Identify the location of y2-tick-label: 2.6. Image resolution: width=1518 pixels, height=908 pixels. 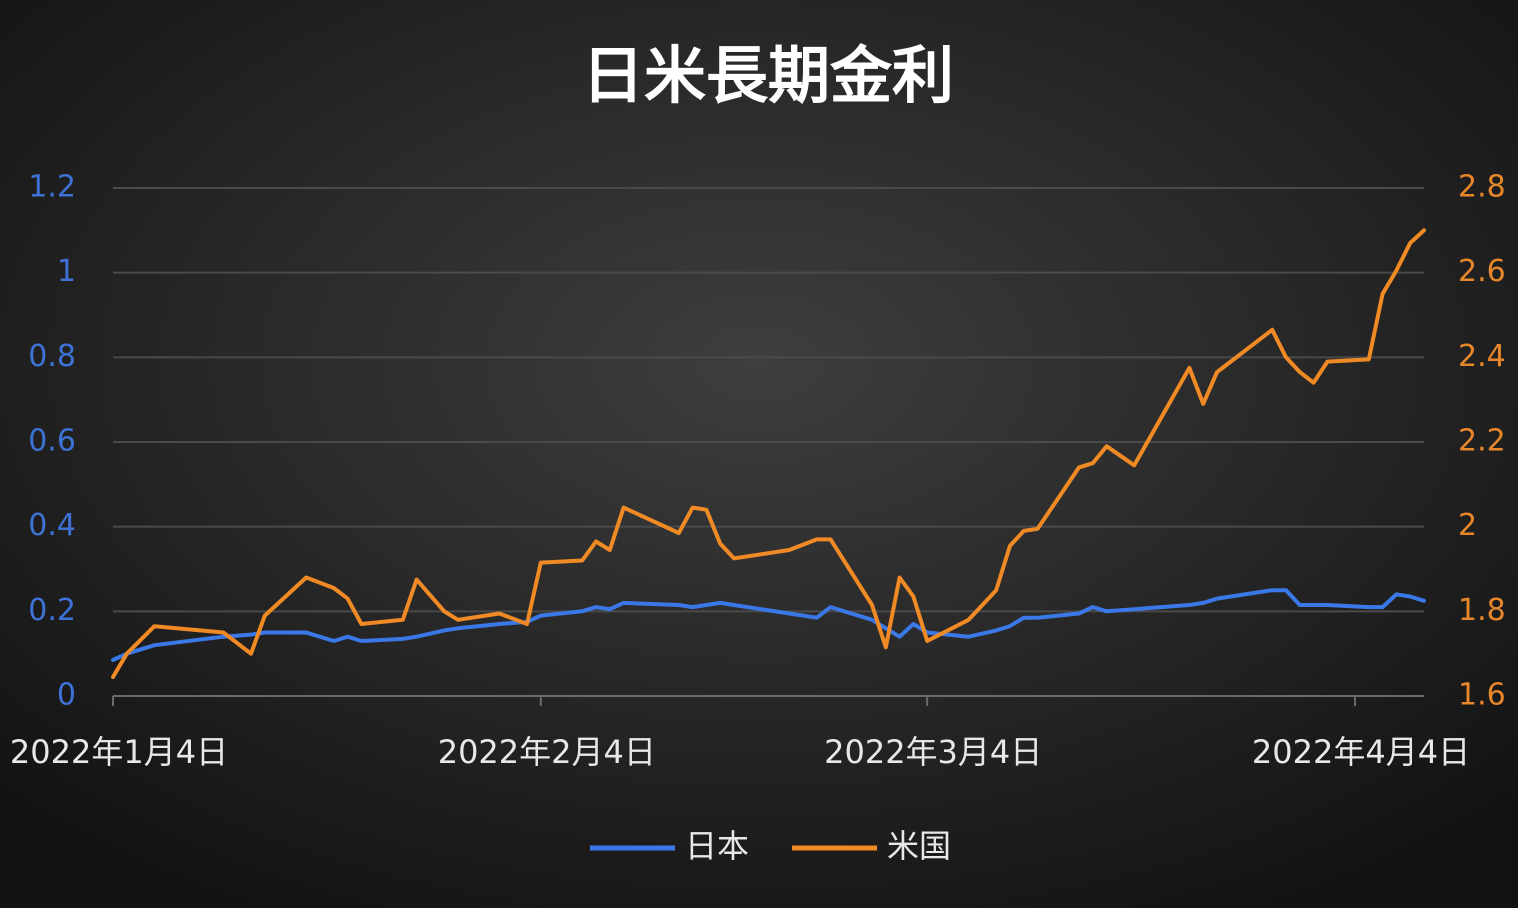
(1482, 271).